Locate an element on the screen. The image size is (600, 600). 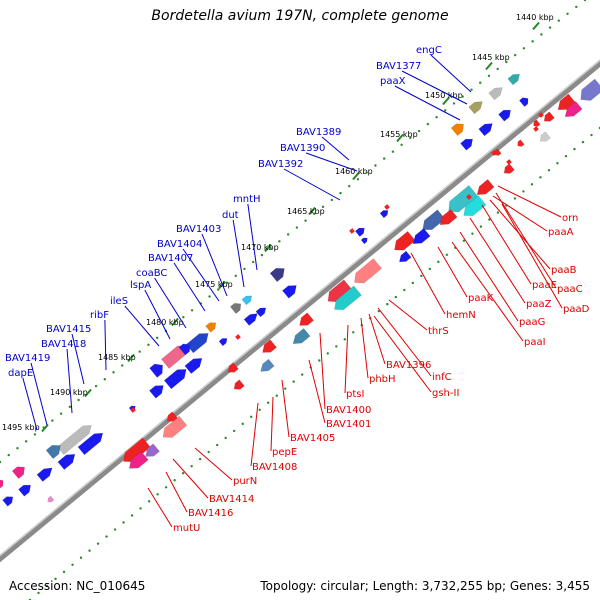
reverse-gene-label: thrS is located at coordinates (438, 331).